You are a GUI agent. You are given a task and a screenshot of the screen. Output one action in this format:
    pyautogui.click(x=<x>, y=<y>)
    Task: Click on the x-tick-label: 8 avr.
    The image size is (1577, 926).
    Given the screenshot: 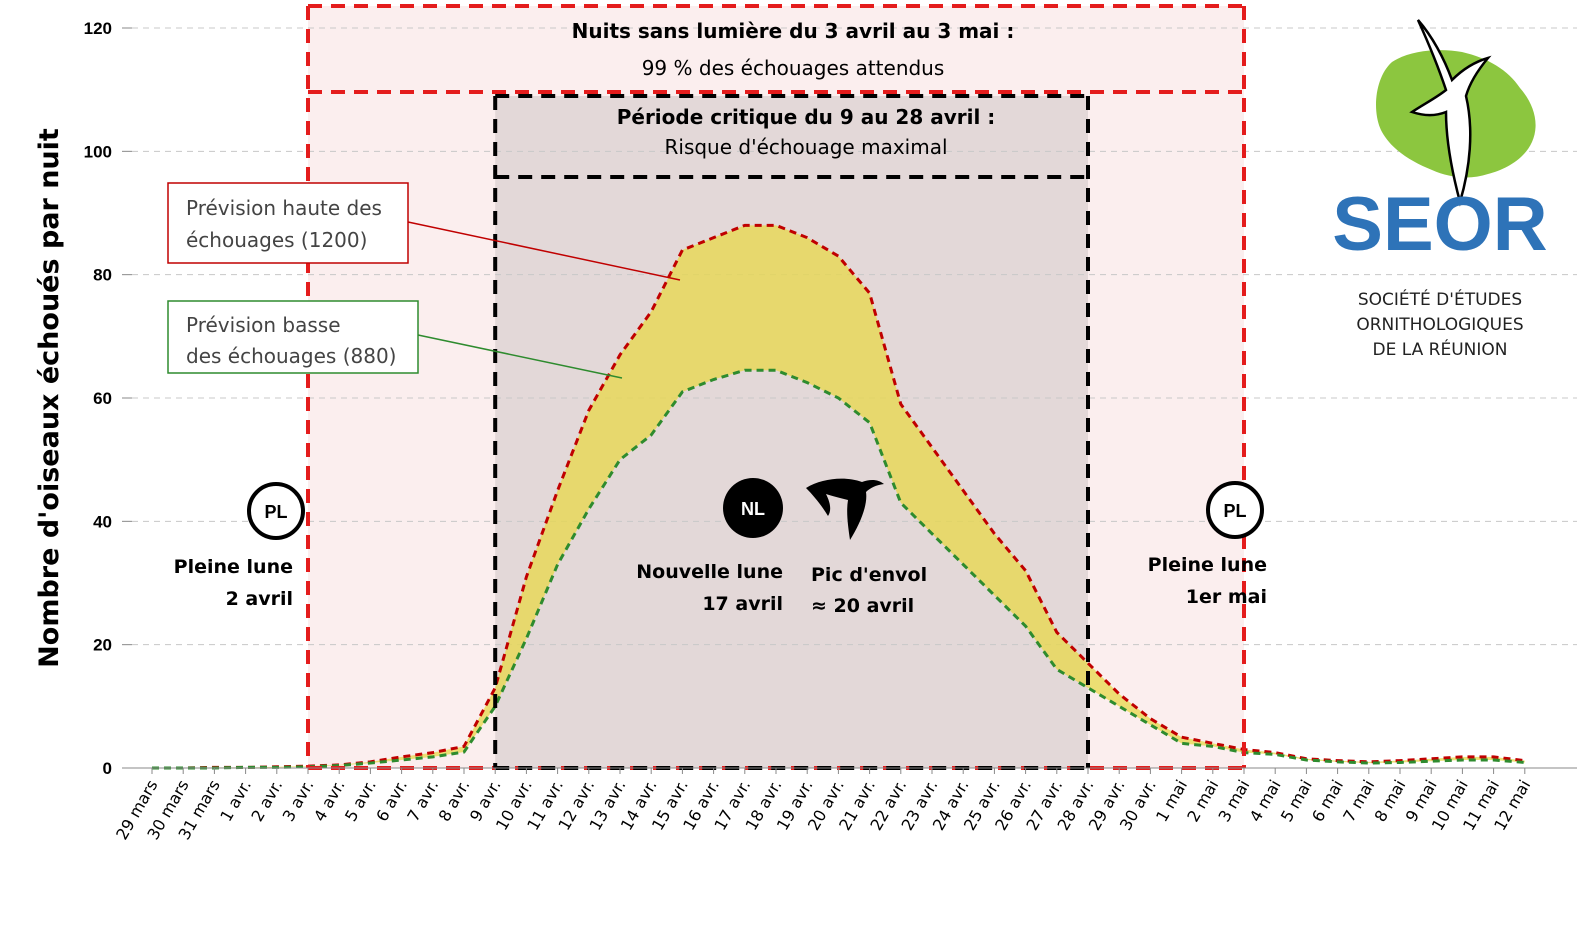 What is the action you would take?
    pyautogui.click(x=454, y=801)
    